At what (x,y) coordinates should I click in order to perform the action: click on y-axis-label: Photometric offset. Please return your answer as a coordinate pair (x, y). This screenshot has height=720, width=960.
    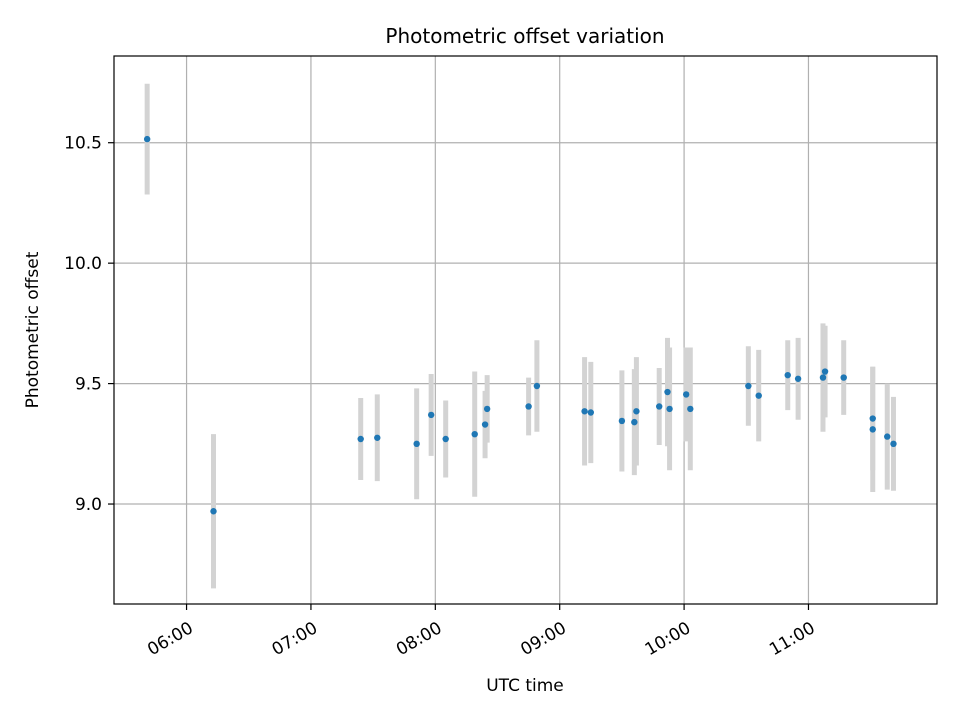
    Looking at the image, I should click on (33, 329).